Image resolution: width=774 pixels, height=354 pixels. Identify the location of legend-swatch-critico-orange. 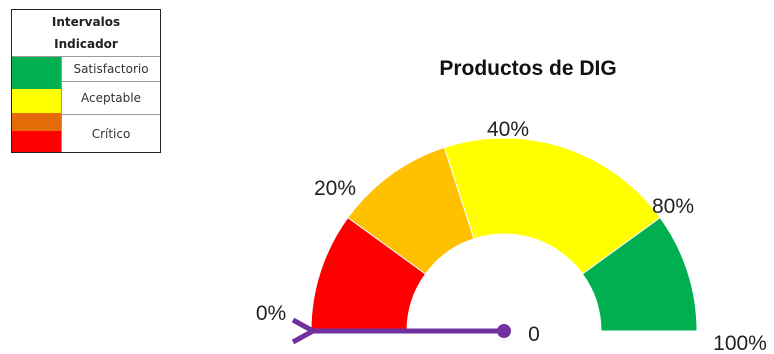
(37, 122).